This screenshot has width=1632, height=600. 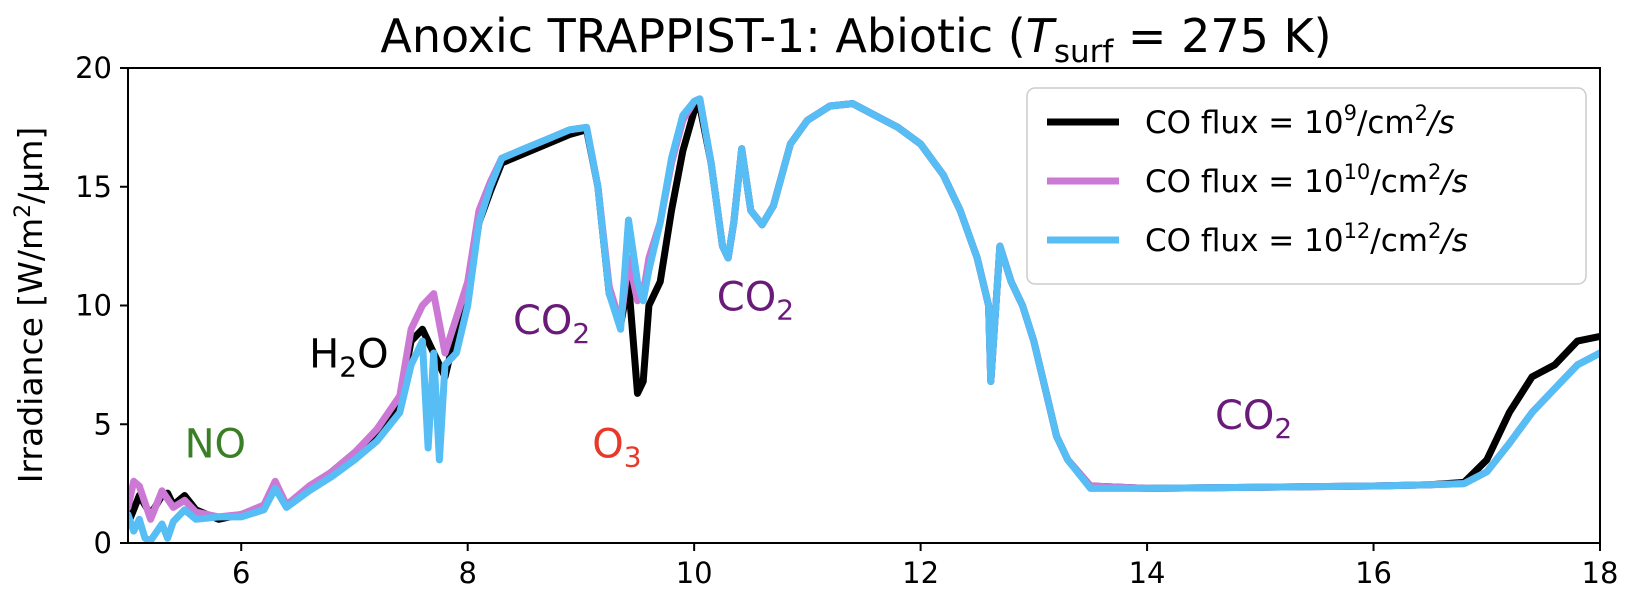 What do you see at coordinates (1084, 52) in the screenshot?
I see `chart-title-sub: surf` at bounding box center [1084, 52].